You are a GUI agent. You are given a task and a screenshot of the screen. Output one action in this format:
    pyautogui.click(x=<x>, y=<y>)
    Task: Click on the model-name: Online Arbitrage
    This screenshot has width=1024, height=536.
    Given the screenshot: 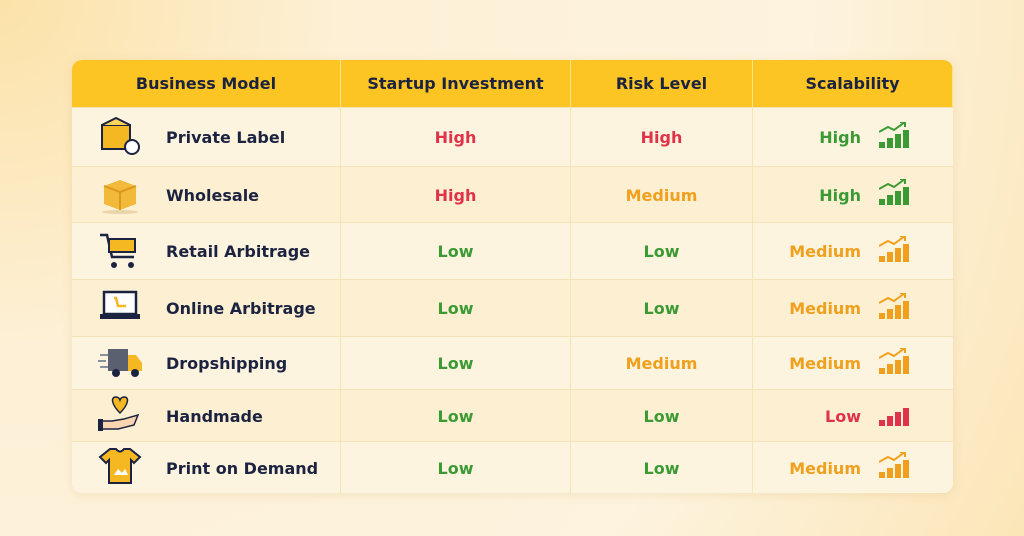 What is the action you would take?
    pyautogui.click(x=241, y=308)
    